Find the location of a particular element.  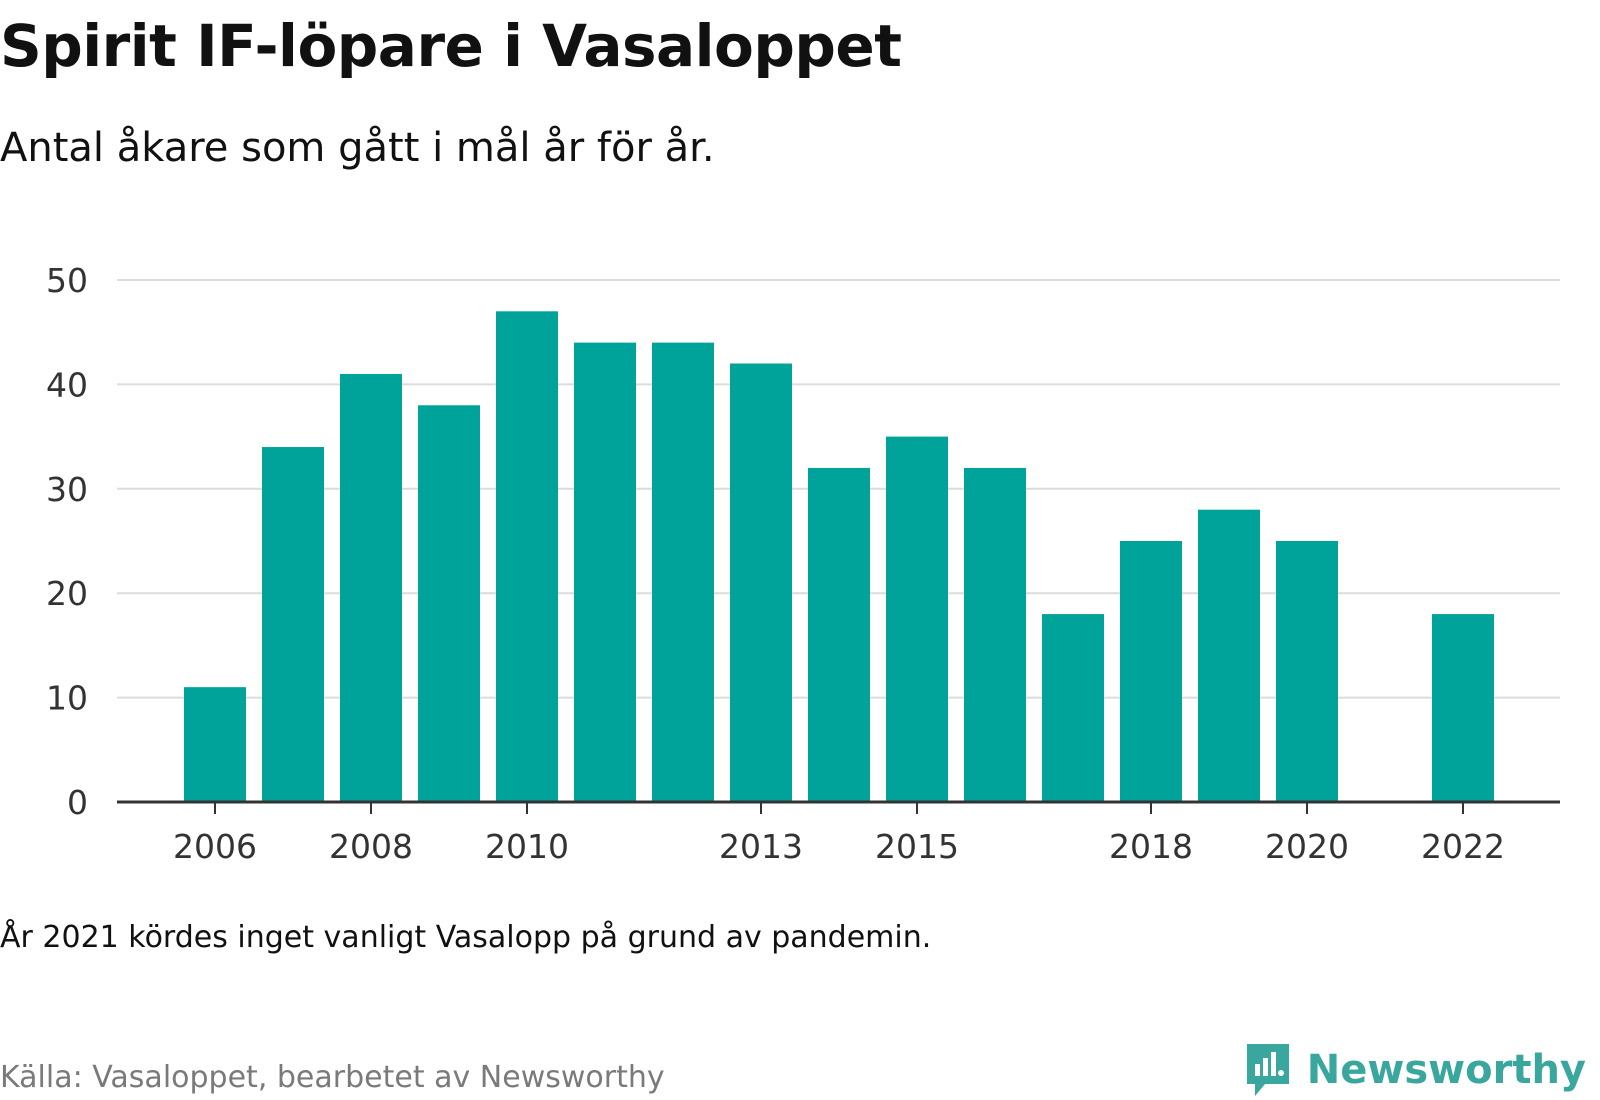

x-tick-label: 2022 is located at coordinates (1463, 843).